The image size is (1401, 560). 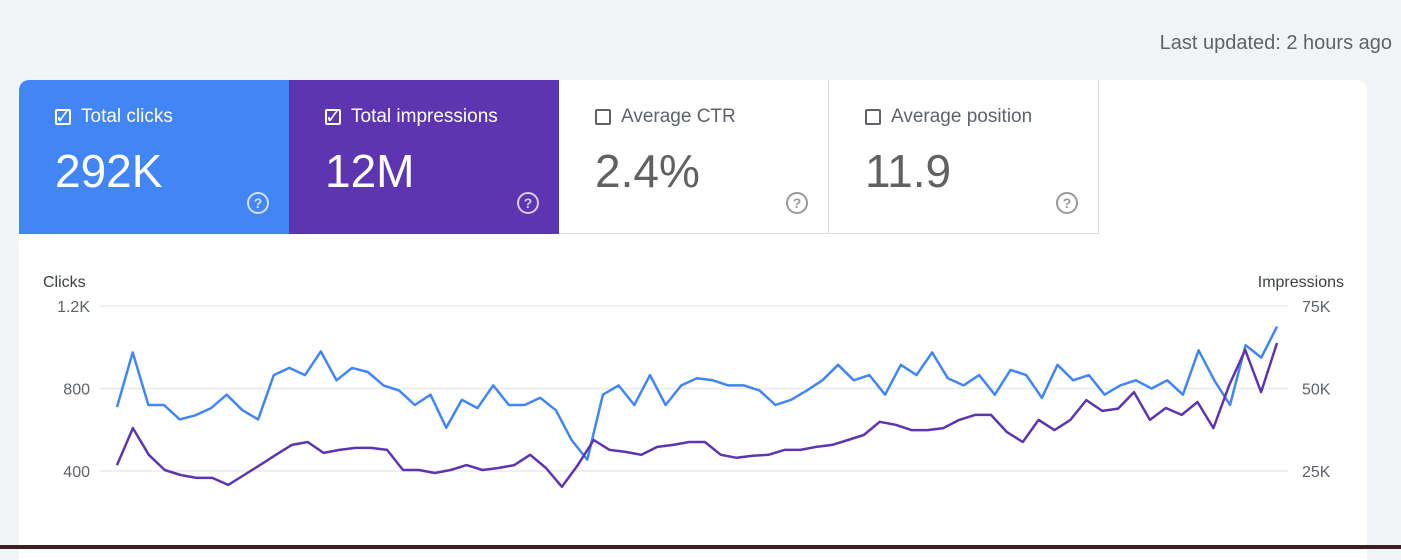 I want to click on metric-tile-average-position: Average position 11.9 ?, so click(x=964, y=157).